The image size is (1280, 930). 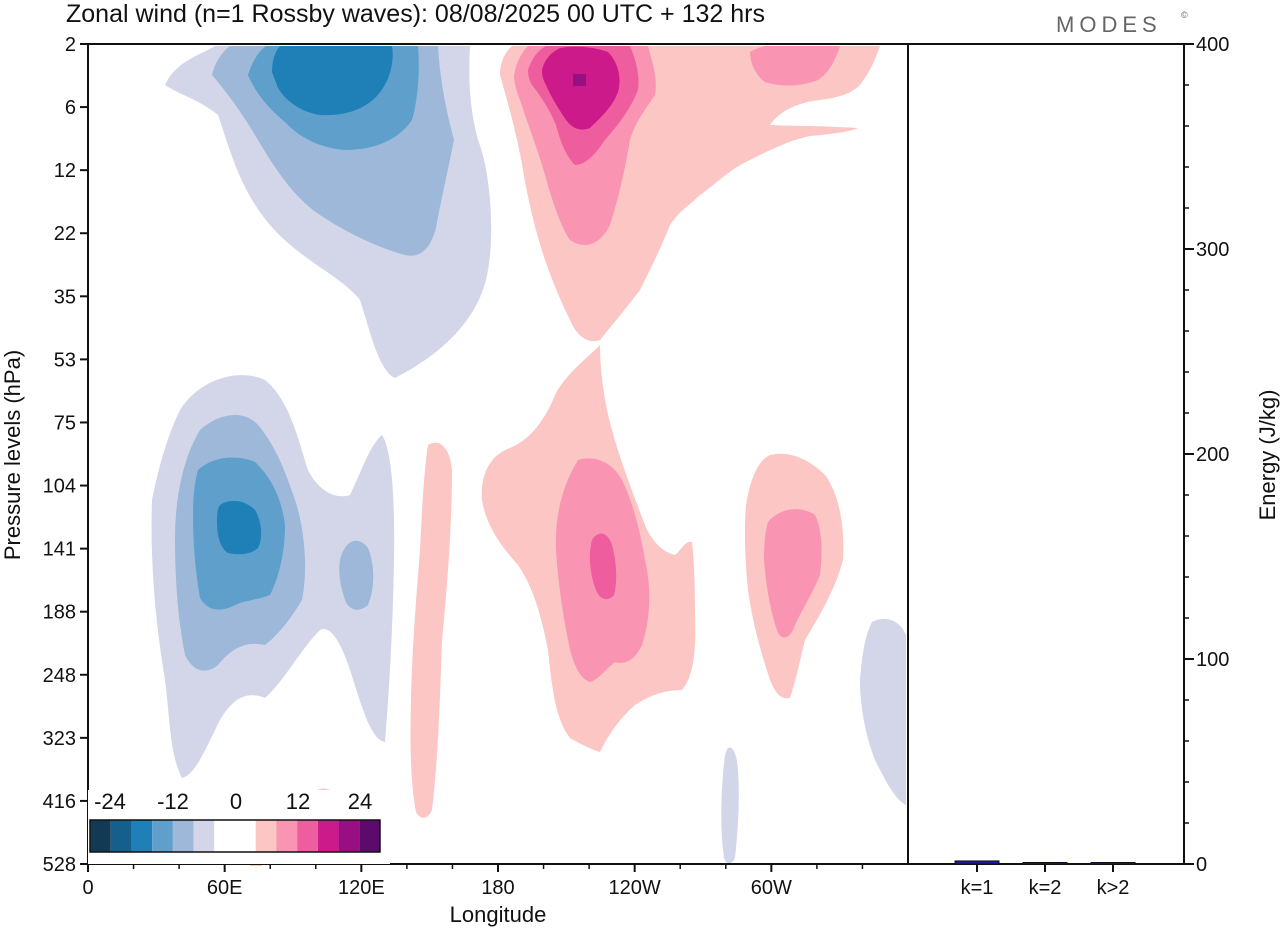 I want to click on contour-pos-upper-outer-b, so click(x=685, y=58).